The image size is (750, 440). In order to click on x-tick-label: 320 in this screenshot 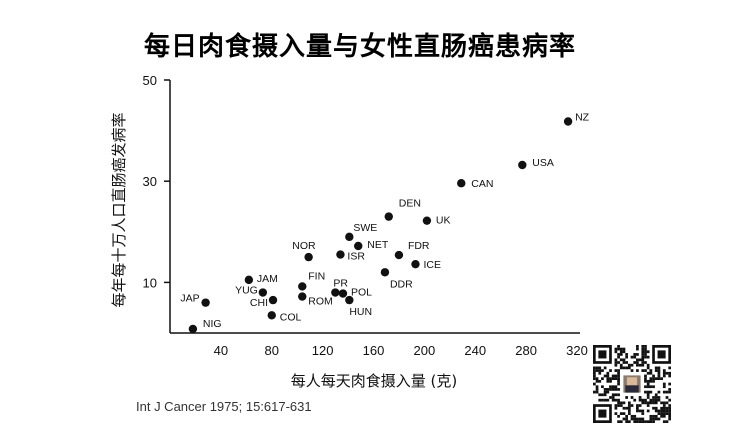, I will do `click(577, 350)`.